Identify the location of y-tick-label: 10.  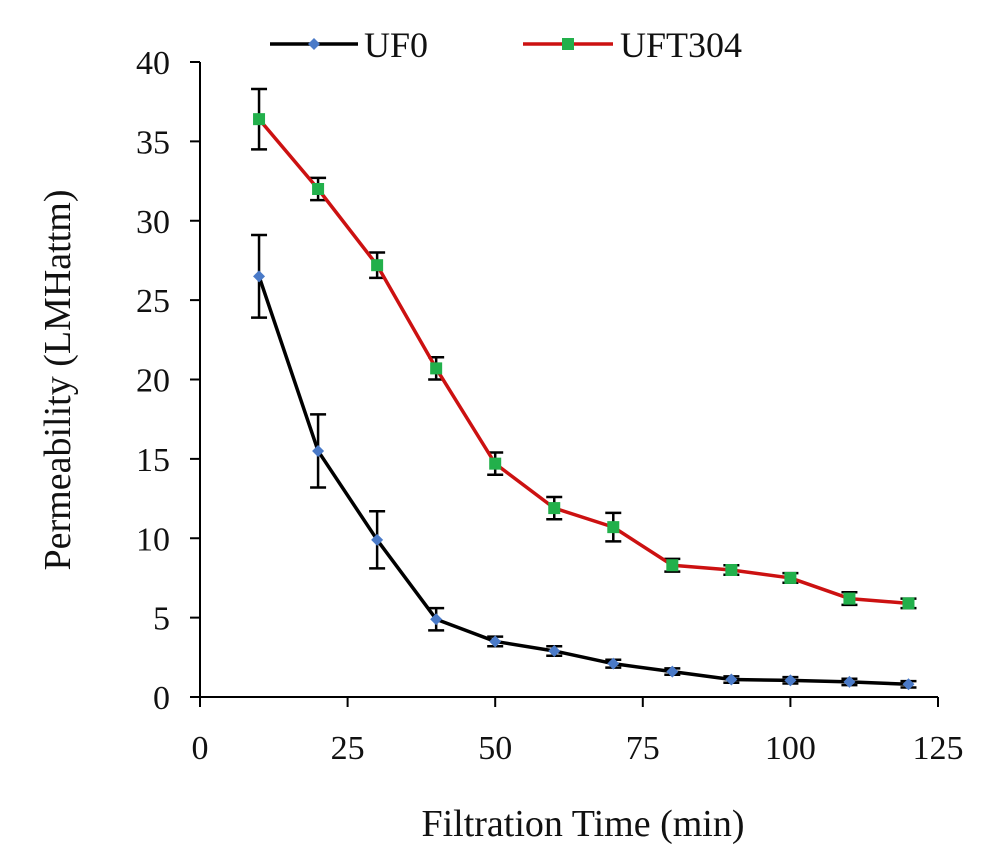
(153, 539).